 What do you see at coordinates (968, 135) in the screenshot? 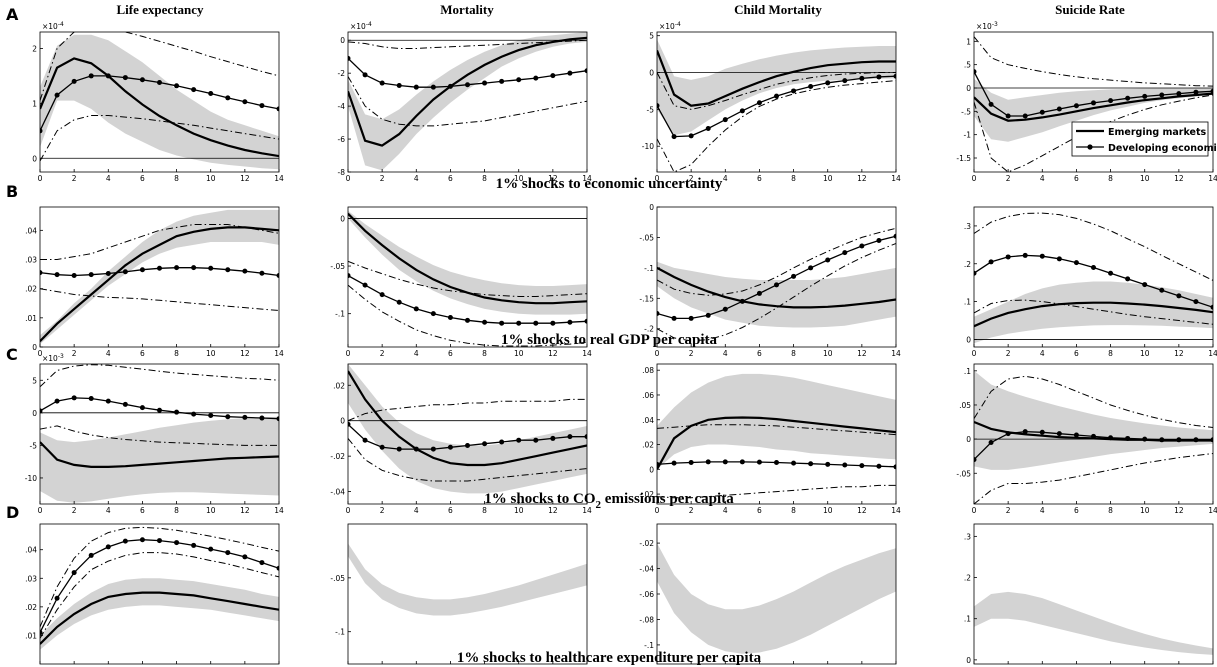
I see `y-tick-label: -1` at bounding box center [968, 135].